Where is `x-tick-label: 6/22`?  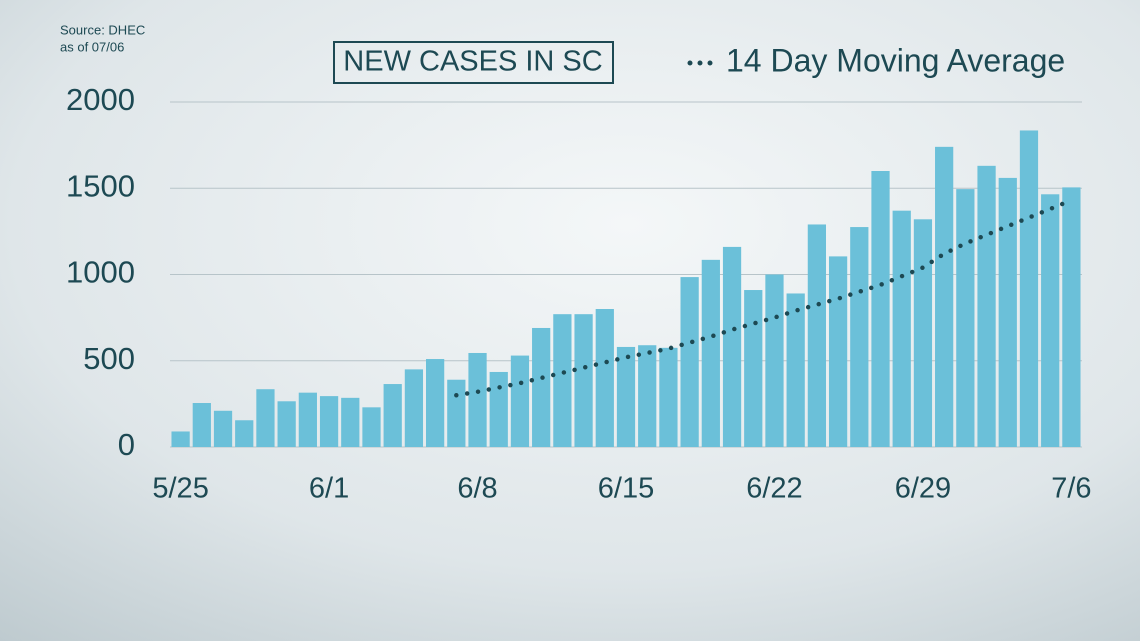
x-tick-label: 6/22 is located at coordinates (774, 489).